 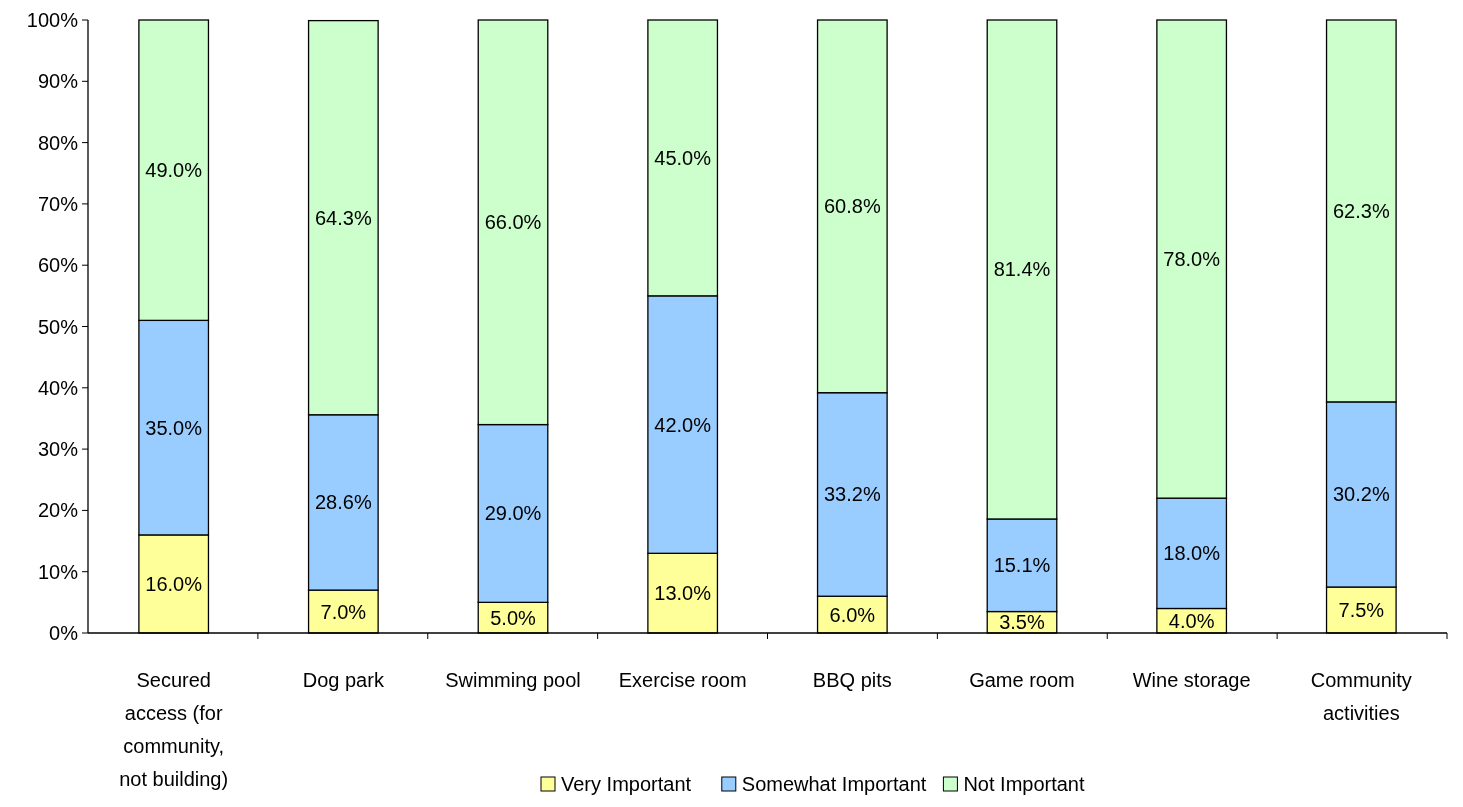 I want to click on x-tick-label: Exercise room, so click(x=682, y=680).